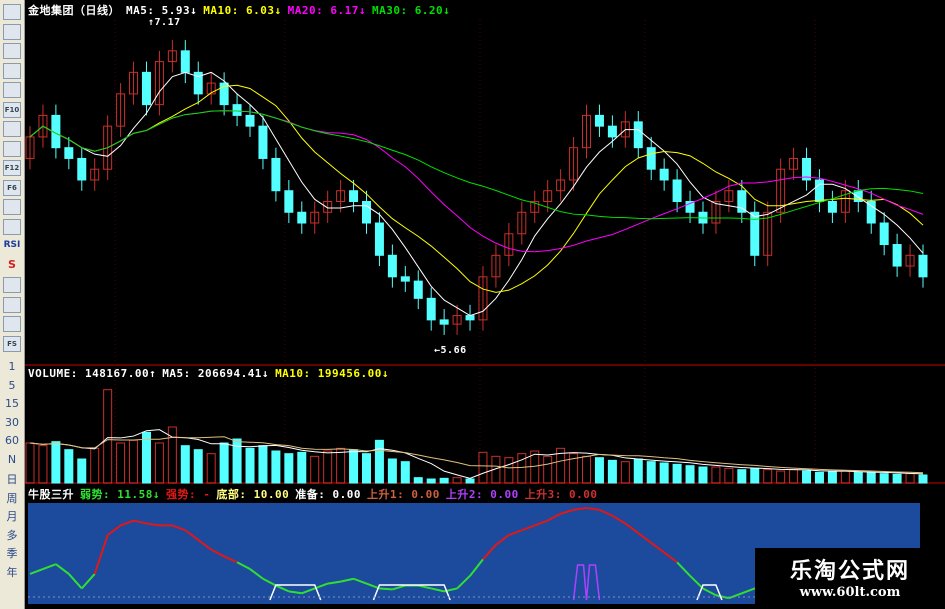 Image resolution: width=945 pixels, height=609 pixels. What do you see at coordinates (12, 264) in the screenshot?
I see `s-icon: S` at bounding box center [12, 264].